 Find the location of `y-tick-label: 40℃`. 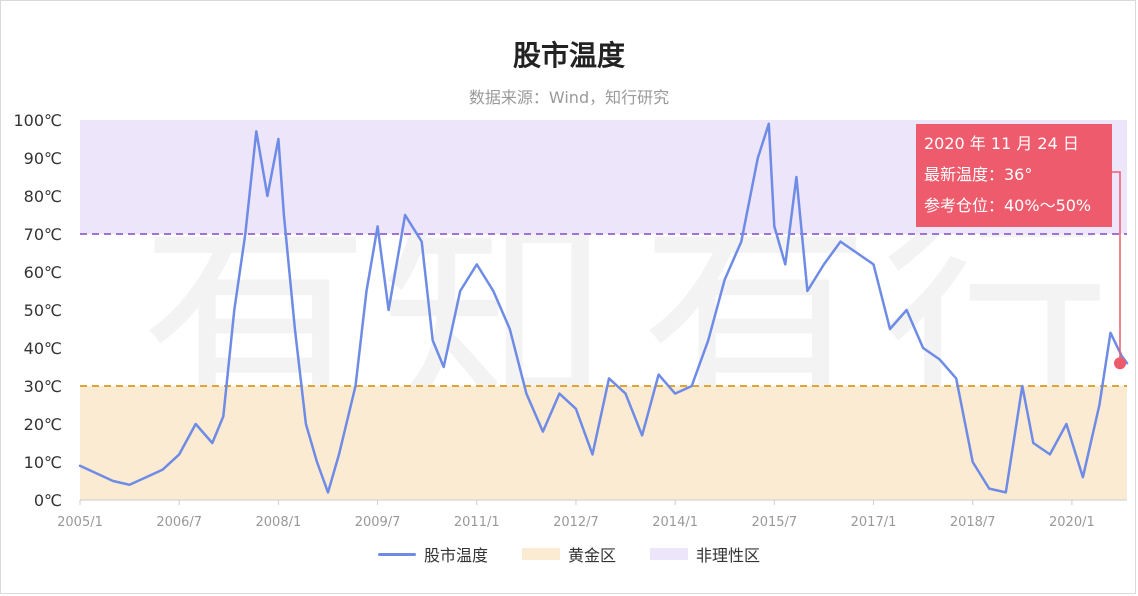

y-tick-label: 40℃ is located at coordinates (43, 348).